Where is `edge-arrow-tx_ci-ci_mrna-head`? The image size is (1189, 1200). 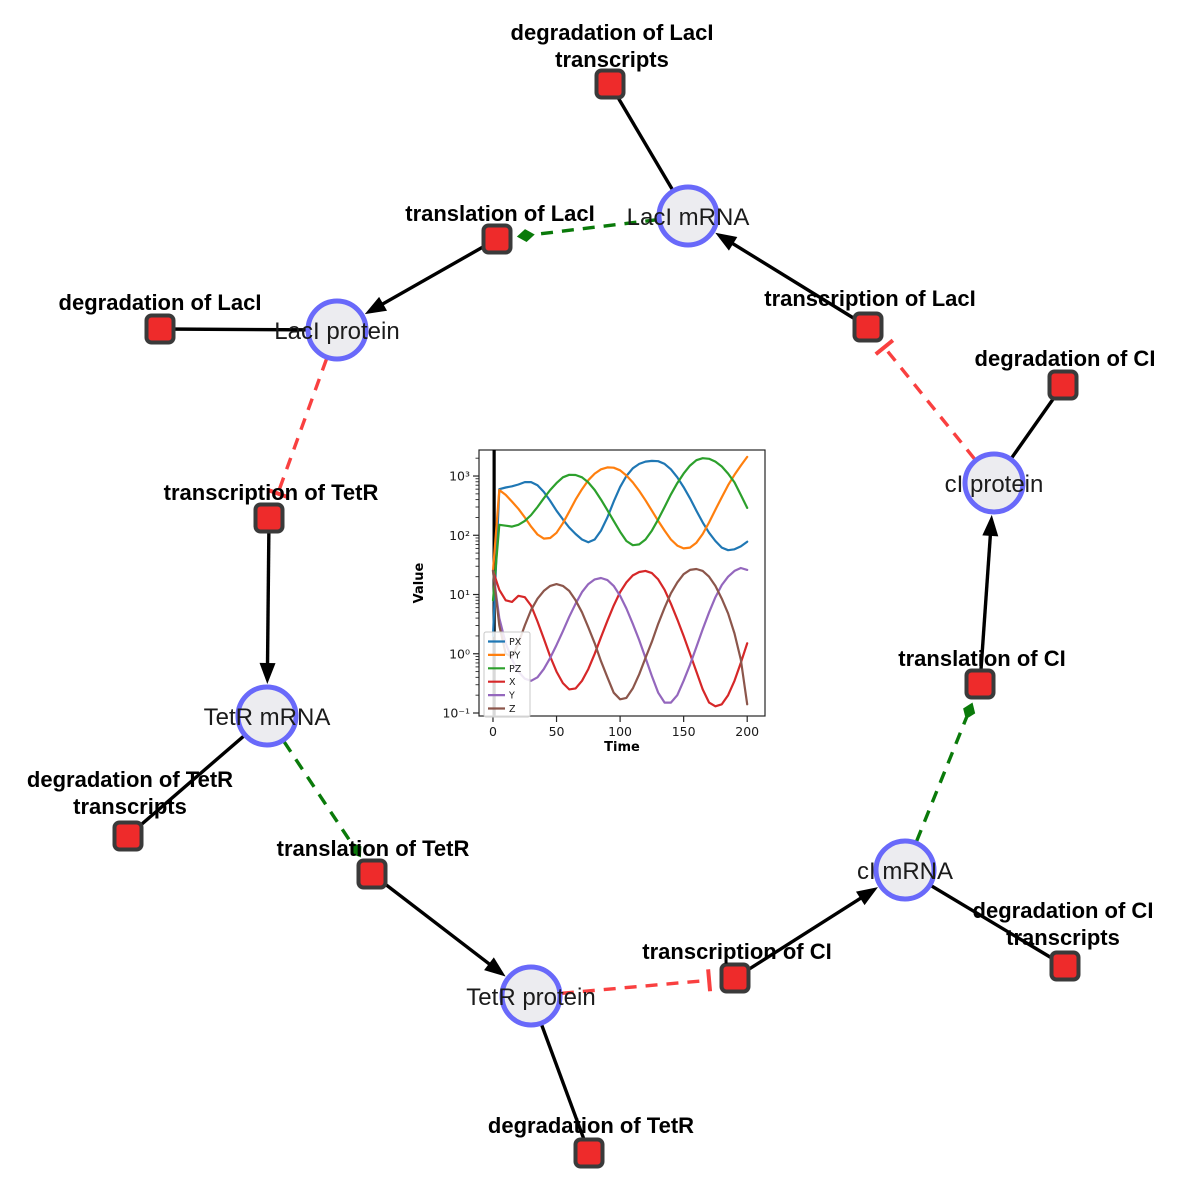
edge-arrow-tx_ci-ci_mrna-head is located at coordinates (866, 896).